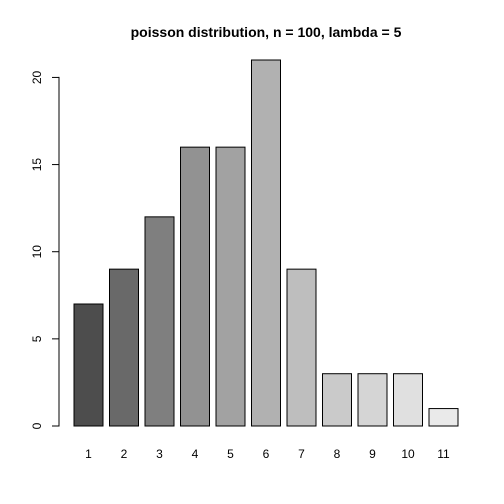 The height and width of the screenshot is (504, 504). Describe the element at coordinates (372, 454) in the screenshot. I see `x-tick-label: 9` at that location.